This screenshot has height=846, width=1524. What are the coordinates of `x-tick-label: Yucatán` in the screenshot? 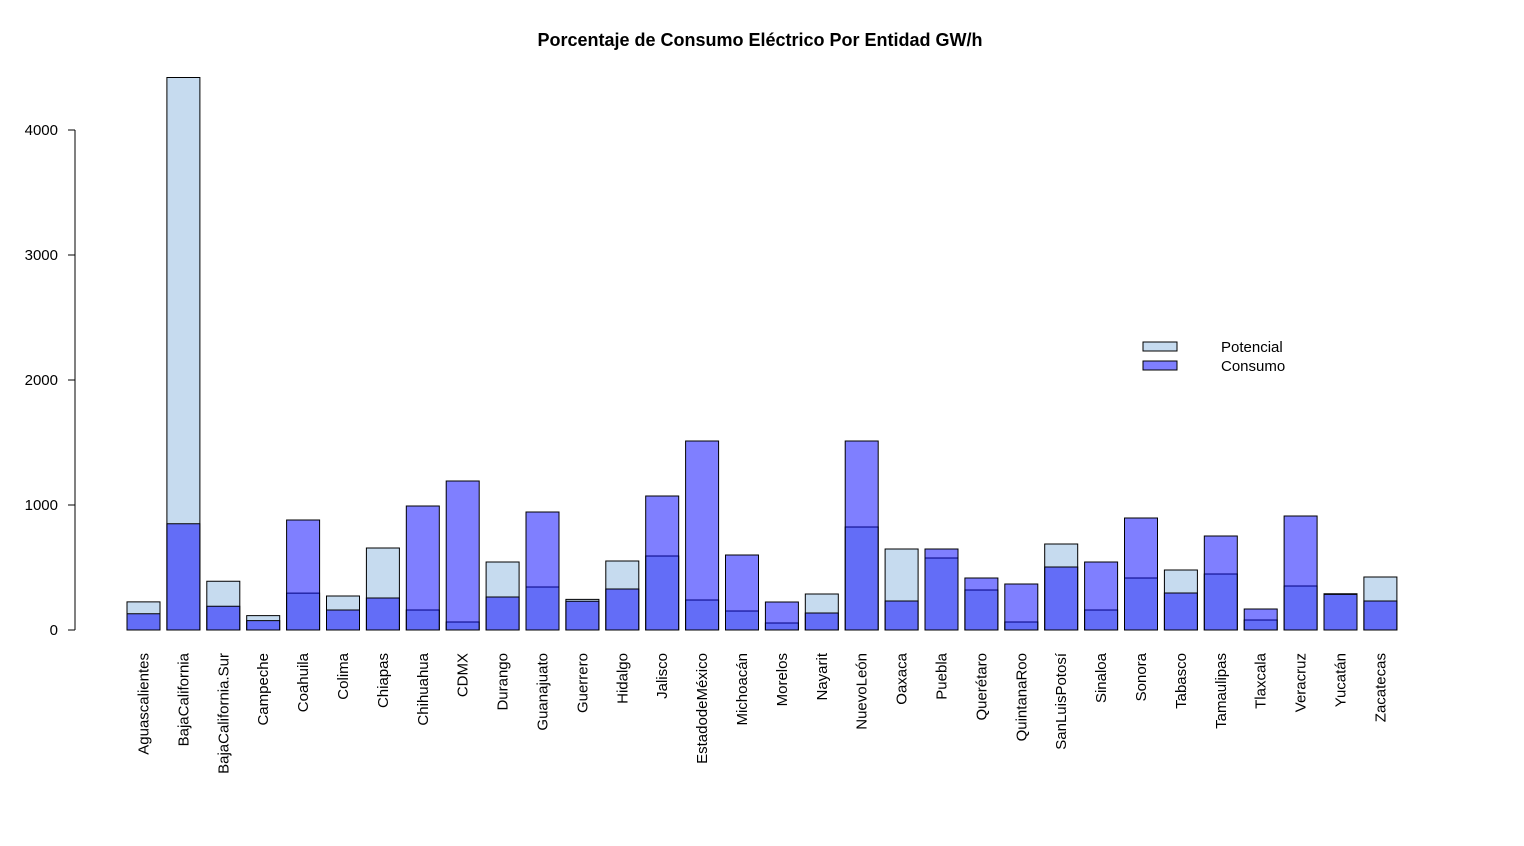 It's located at (1341, 680).